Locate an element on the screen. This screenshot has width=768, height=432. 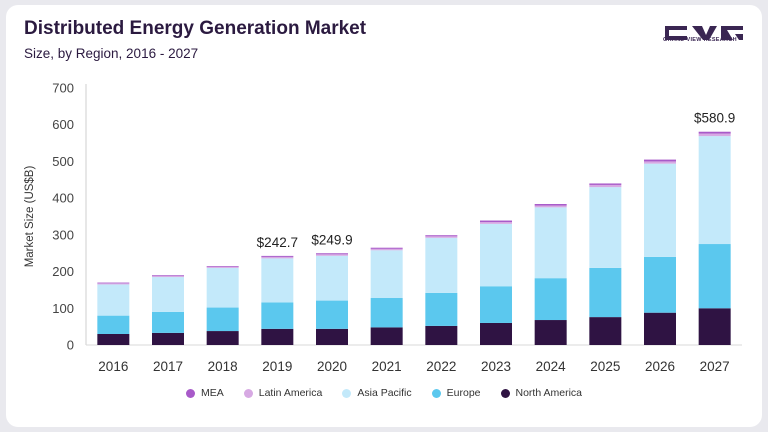
bar-segment-latin-america-2016 is located at coordinates (113, 284).